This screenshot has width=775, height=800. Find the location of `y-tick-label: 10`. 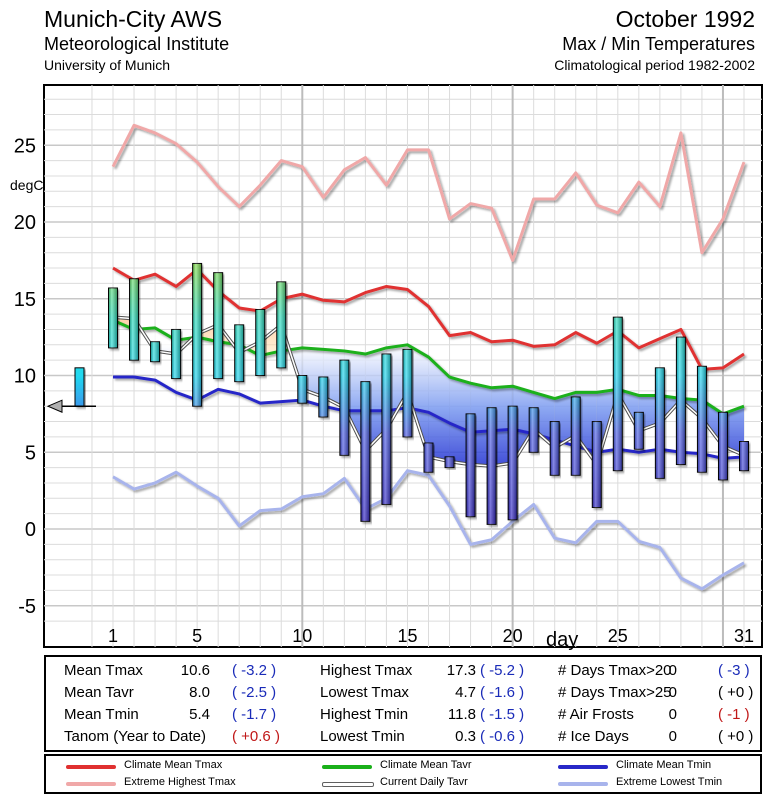

y-tick-label: 10 is located at coordinates (25, 377).